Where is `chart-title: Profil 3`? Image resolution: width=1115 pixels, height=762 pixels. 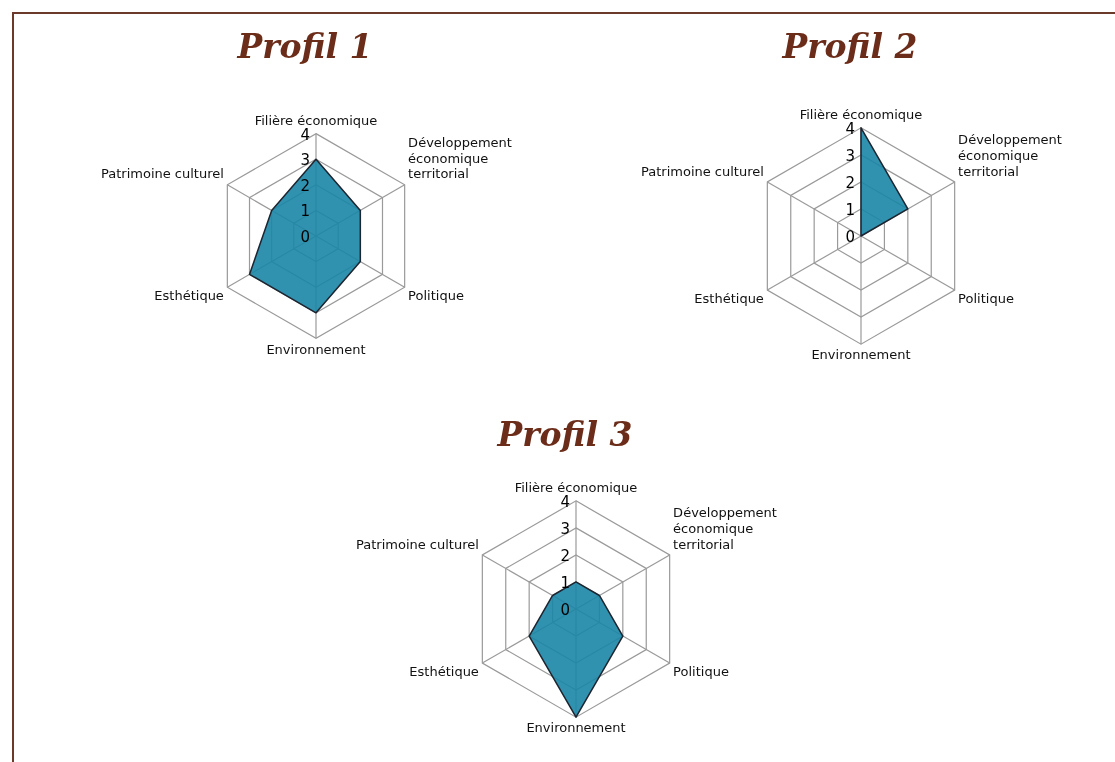
chart-title: Profil 3 is located at coordinates (564, 435).